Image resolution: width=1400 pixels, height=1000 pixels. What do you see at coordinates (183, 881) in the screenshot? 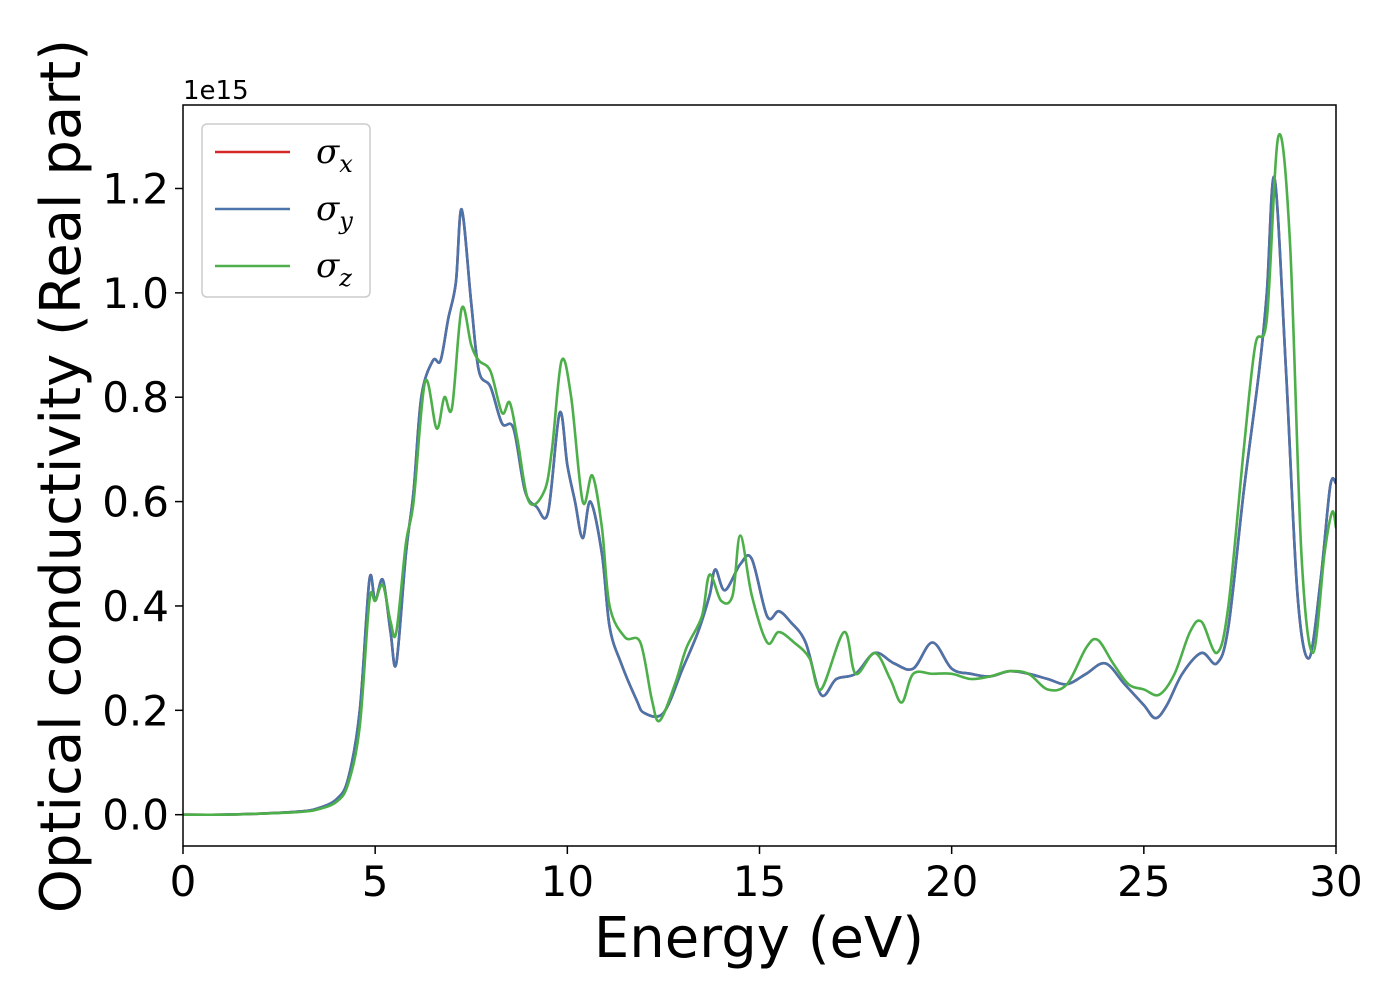
I see `x-tick-label: 0` at bounding box center [183, 881].